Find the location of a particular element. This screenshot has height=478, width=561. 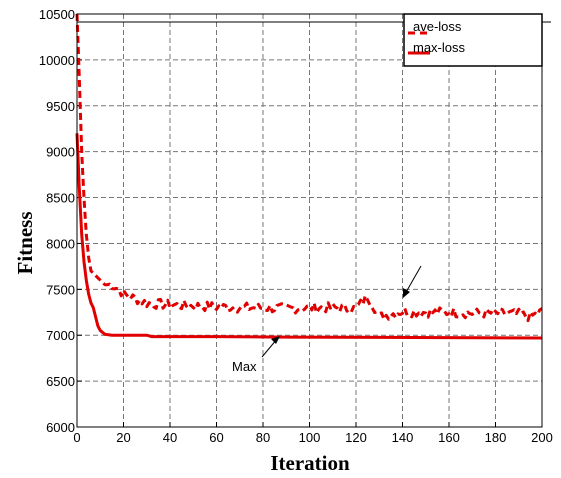

legend-label-ave-loss: ave-loss is located at coordinates (437, 26).